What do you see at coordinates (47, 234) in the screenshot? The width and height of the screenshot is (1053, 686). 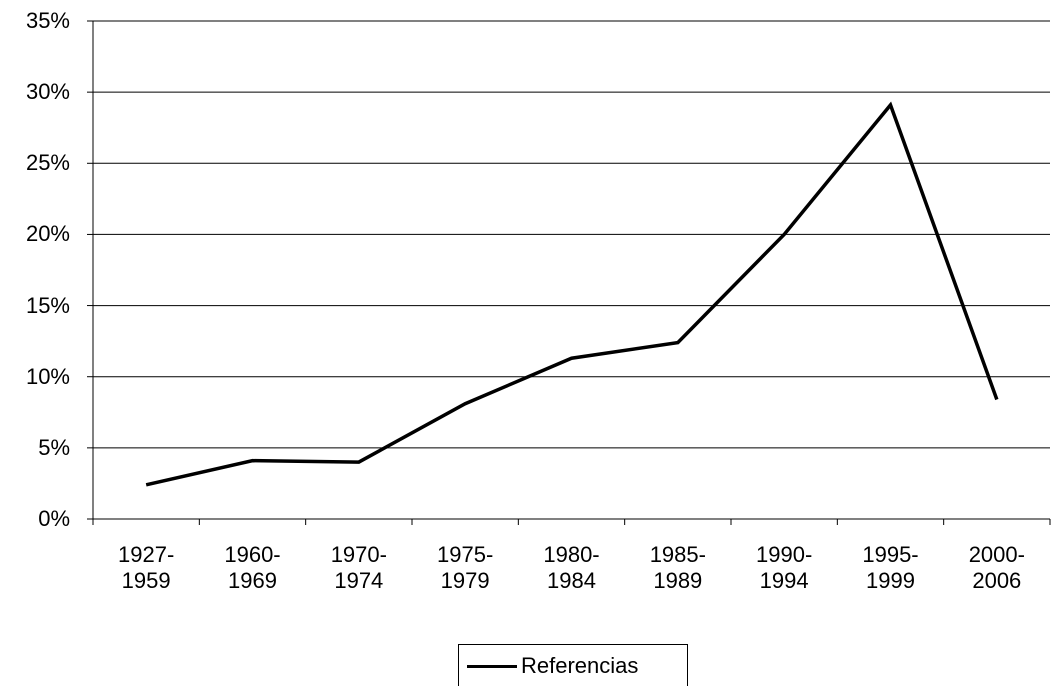 I see `y-tick-label: 20%` at bounding box center [47, 234].